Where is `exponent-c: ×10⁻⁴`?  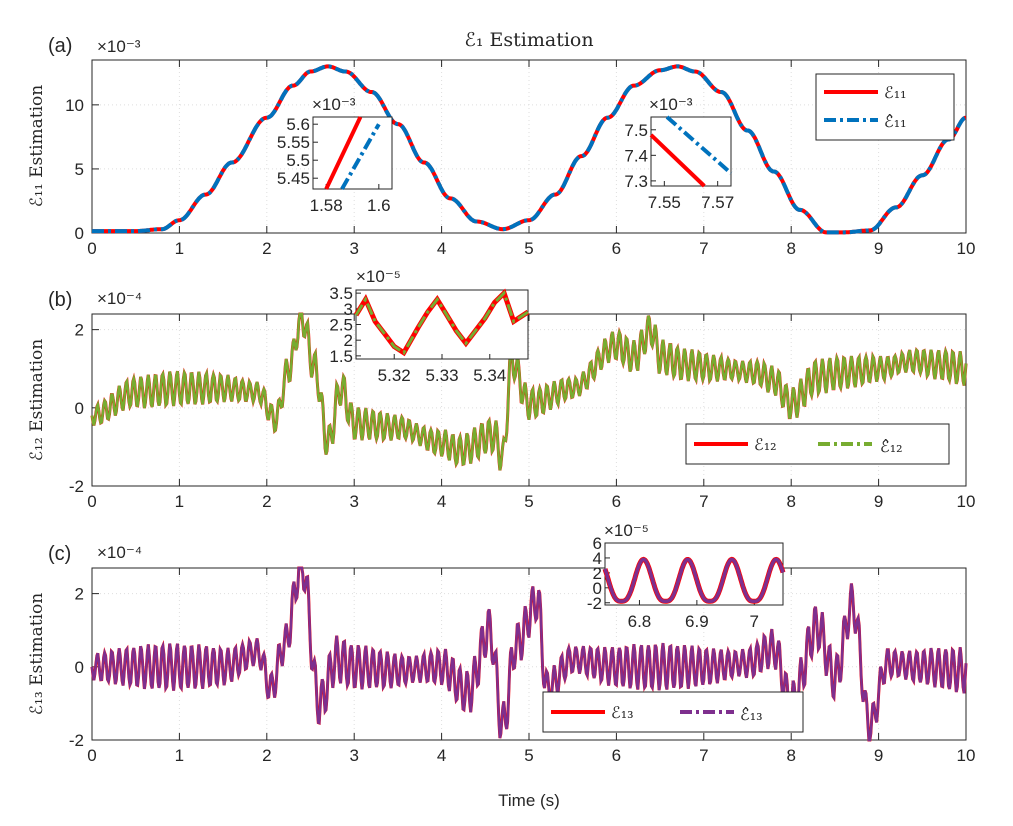
exponent-c: ×10⁻⁴ is located at coordinates (119, 552).